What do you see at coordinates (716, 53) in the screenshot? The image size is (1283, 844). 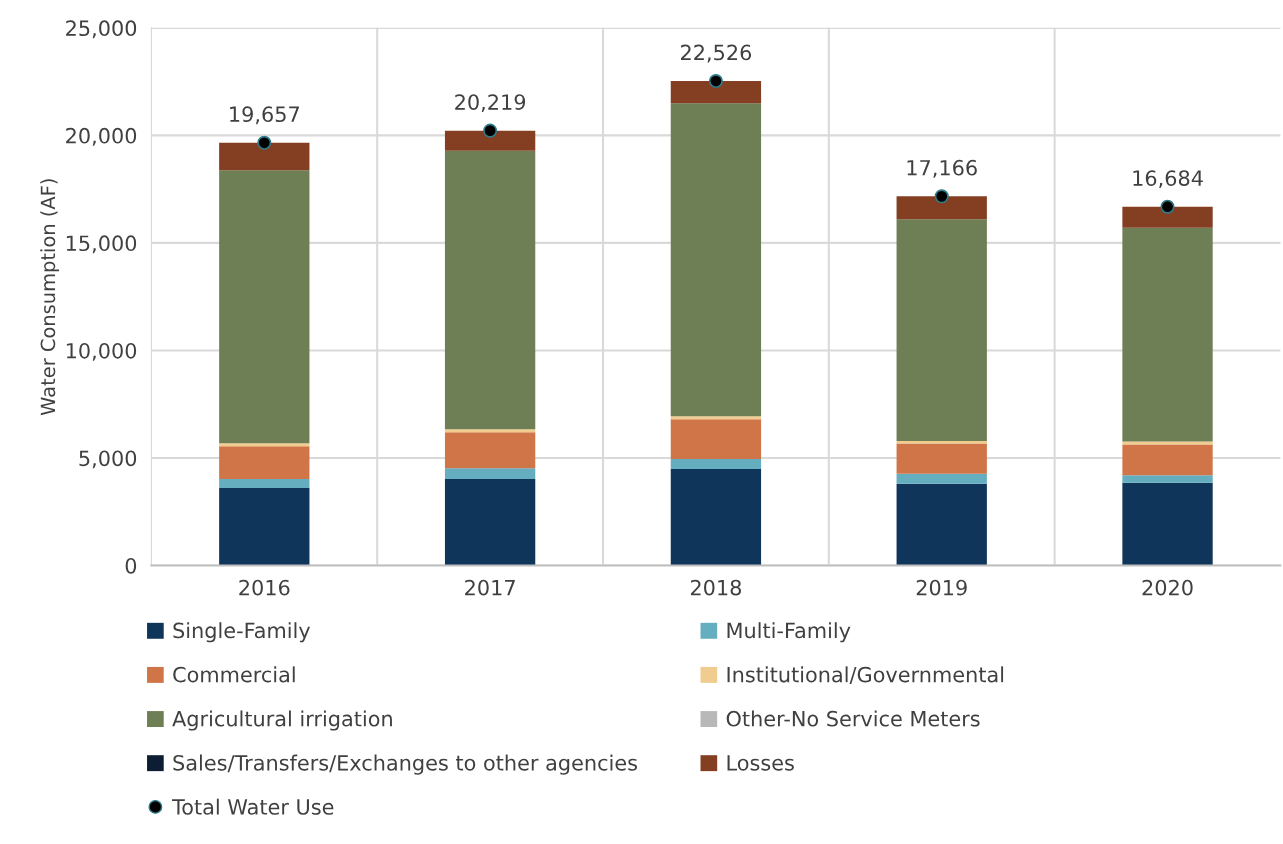 I see `data-label: 22,526` at bounding box center [716, 53].